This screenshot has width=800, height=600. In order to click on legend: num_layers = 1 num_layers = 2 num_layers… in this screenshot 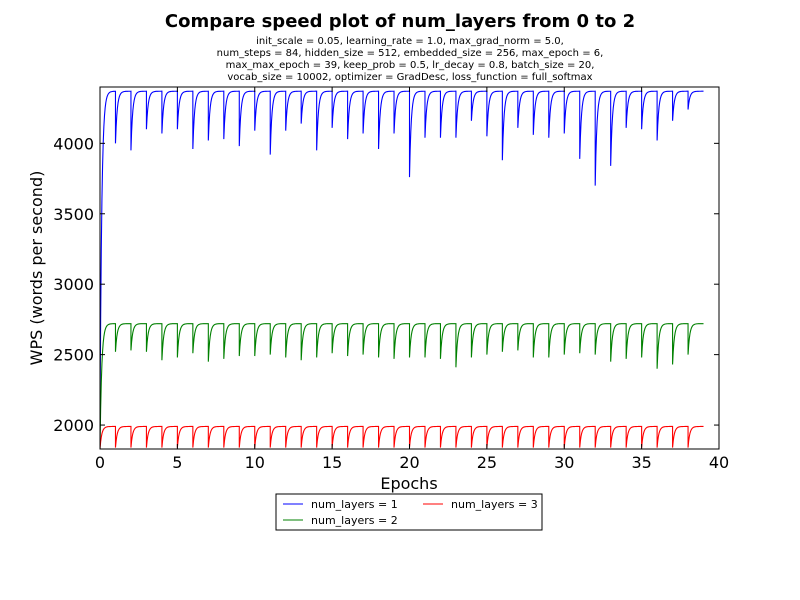, I will do `click(409, 512)`.